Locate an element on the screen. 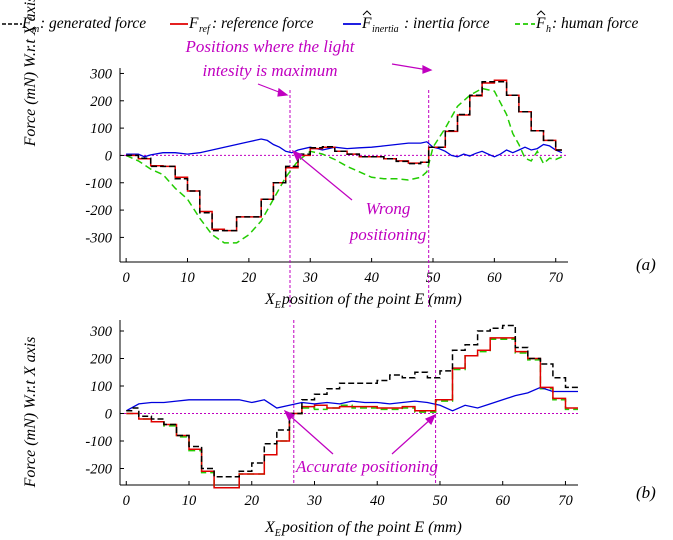  legend-label: : human force is located at coordinates (595, 23).